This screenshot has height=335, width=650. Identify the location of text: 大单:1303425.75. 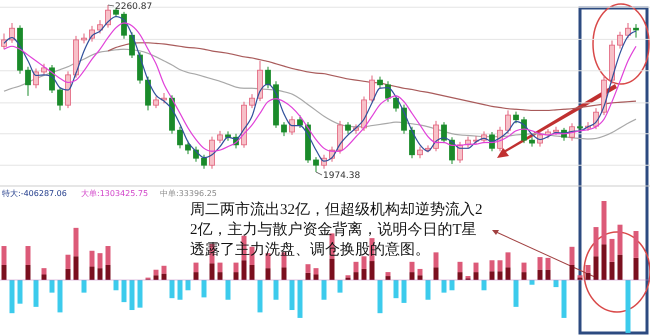
(114, 193).